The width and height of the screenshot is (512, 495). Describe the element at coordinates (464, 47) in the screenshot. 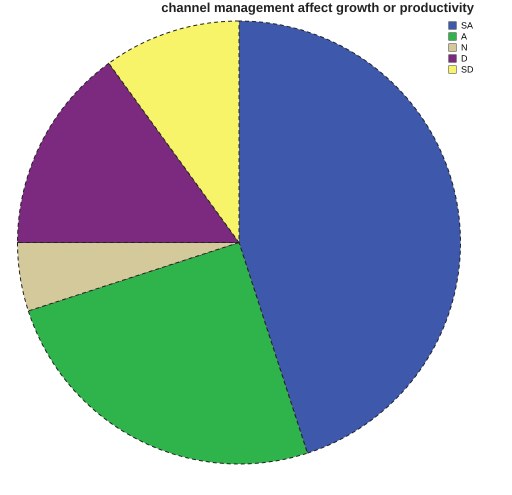

I see `legend-label: N` at that location.